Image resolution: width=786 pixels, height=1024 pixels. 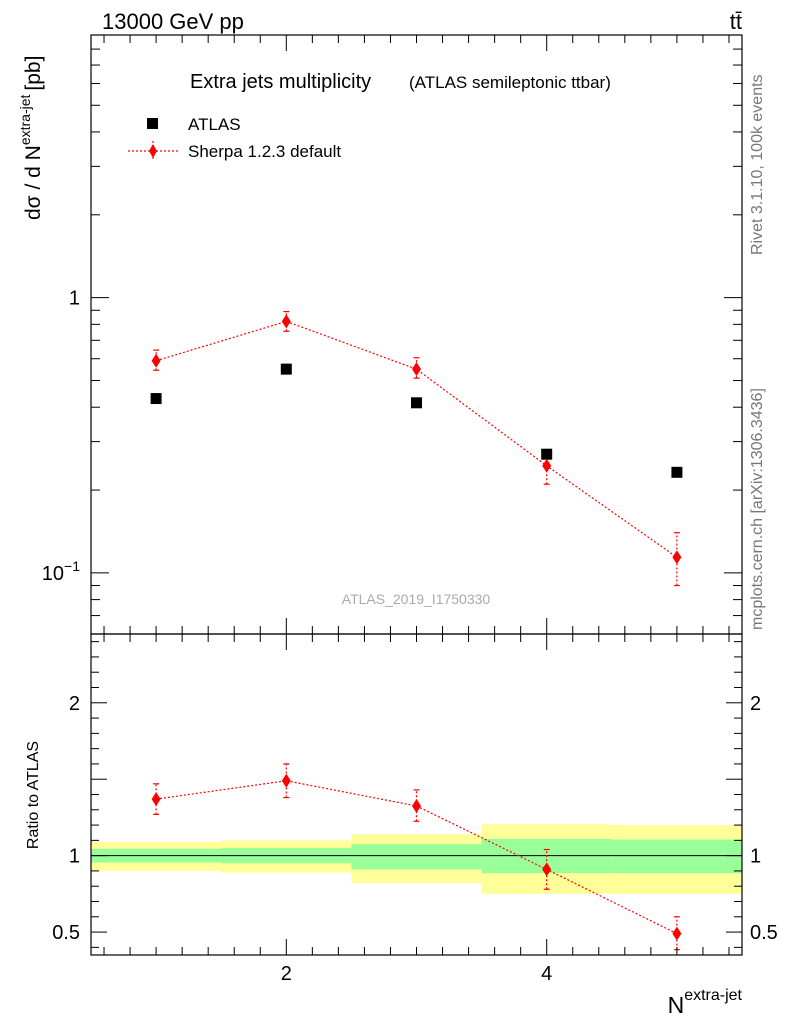 I want to click on watermark-label: ATLAS_2019_I1750330, so click(x=416, y=599).